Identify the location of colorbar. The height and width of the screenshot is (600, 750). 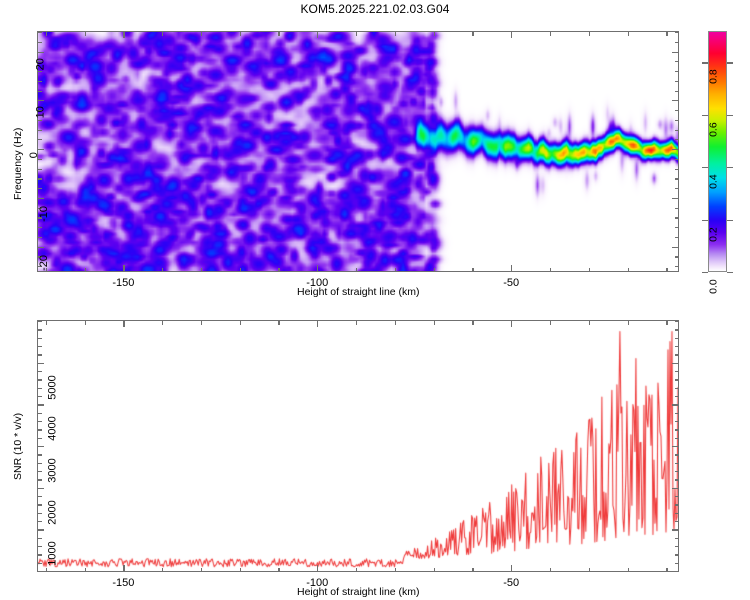
(717, 151).